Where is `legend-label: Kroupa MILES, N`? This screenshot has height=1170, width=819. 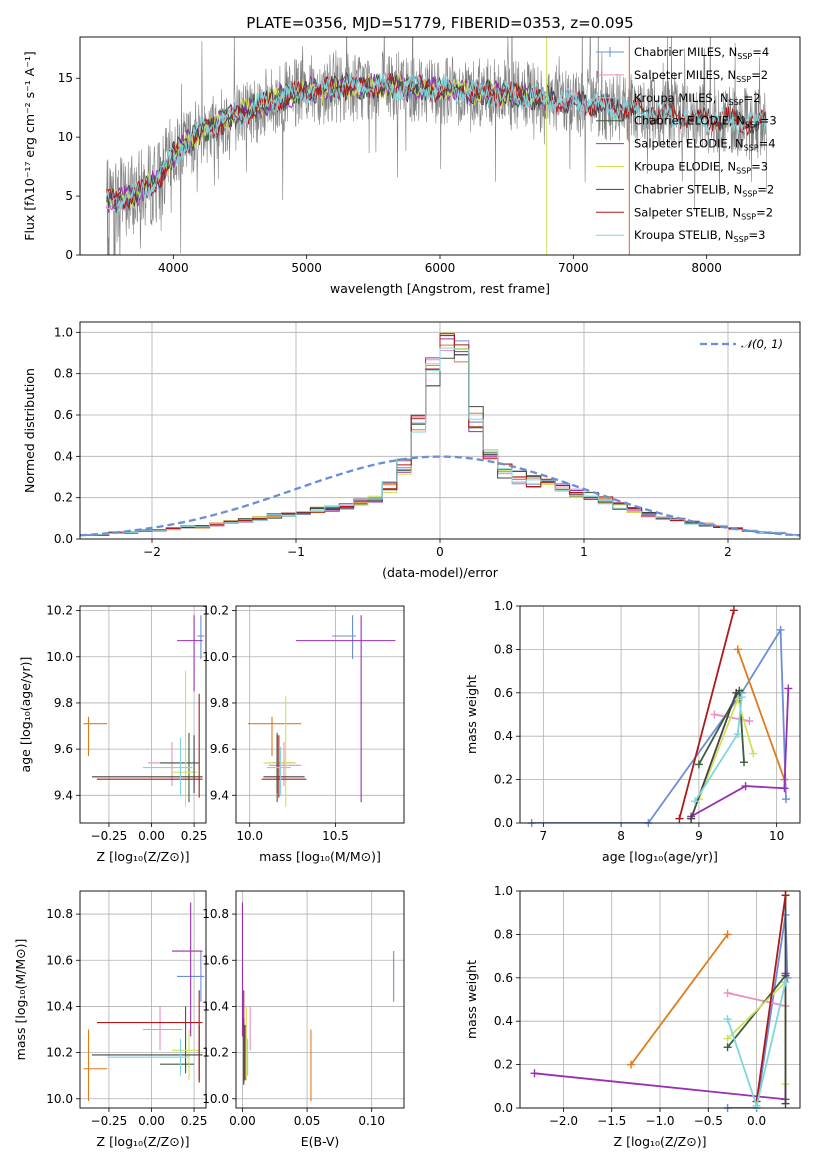
legend-label: Kroupa MILES, N is located at coordinates (681, 98).